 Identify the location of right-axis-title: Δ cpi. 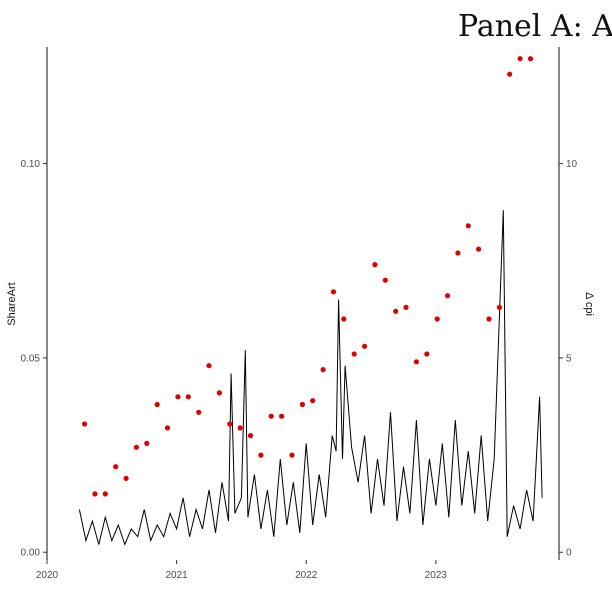
(589, 304).